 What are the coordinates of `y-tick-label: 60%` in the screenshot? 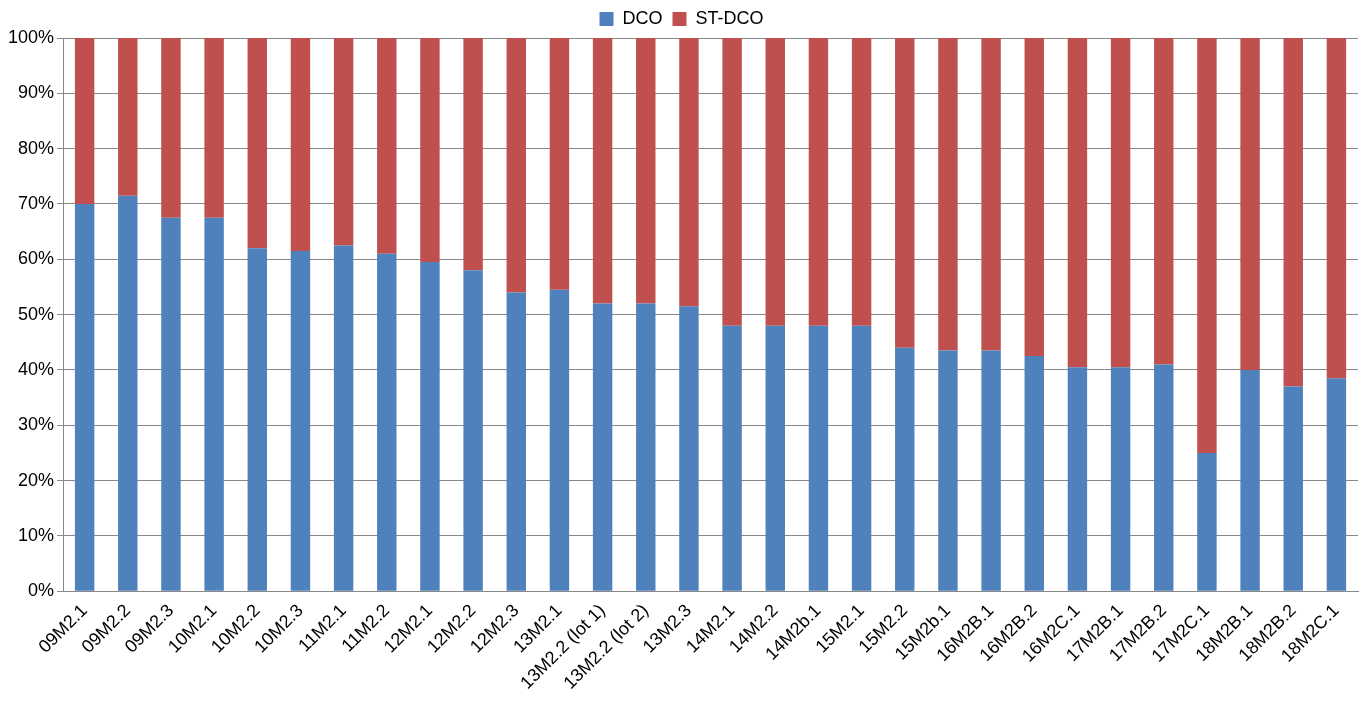 It's located at (36, 258).